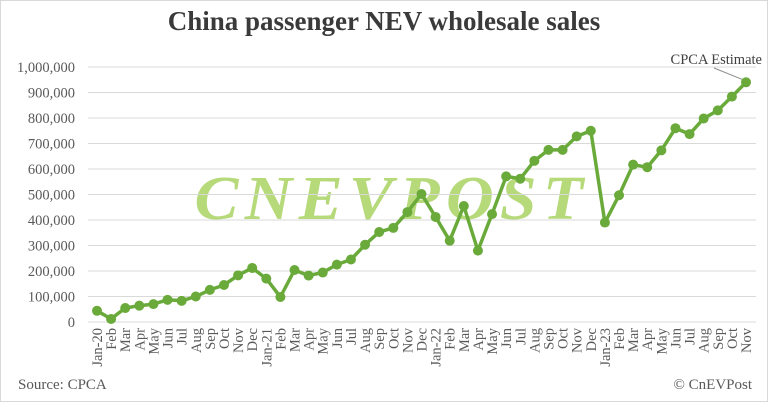 The image size is (768, 402). I want to click on y-tick-label: 400,000, so click(51, 221).